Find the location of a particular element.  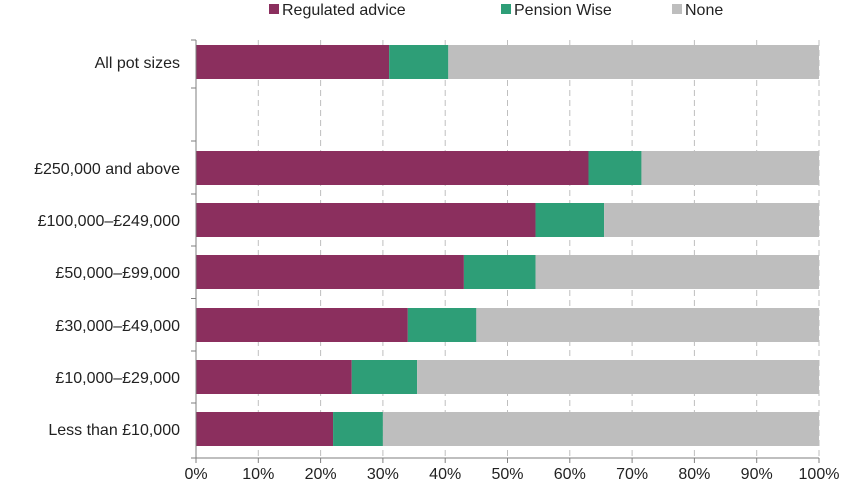

category-label: Less than £10,000 is located at coordinates (114, 430).